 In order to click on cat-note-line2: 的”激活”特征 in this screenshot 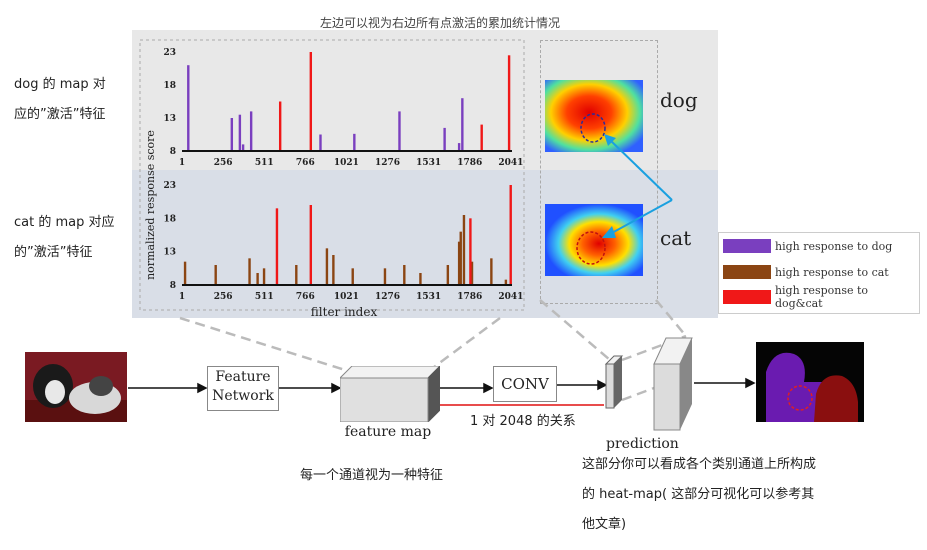, I will do `click(53, 252)`.